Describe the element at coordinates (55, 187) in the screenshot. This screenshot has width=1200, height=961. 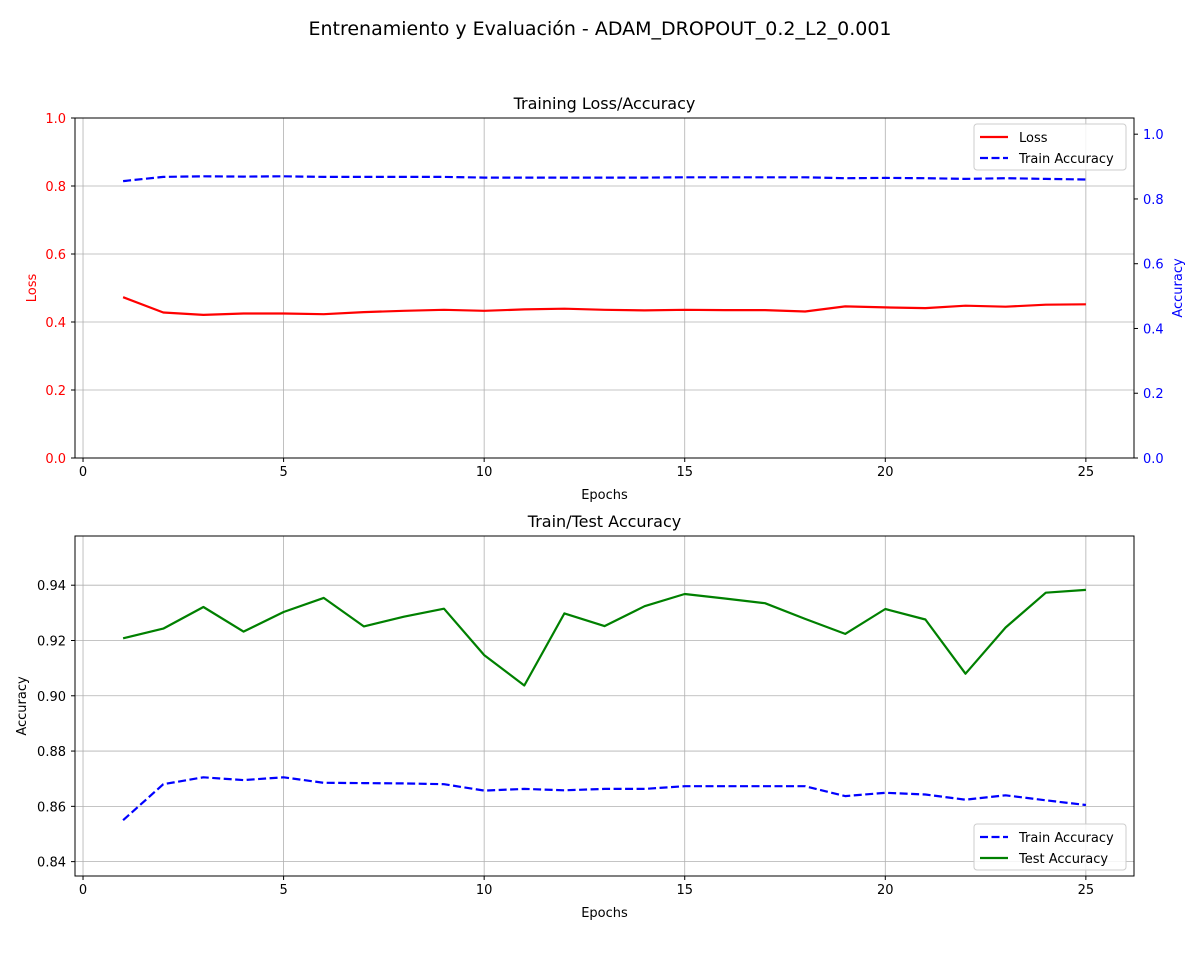
I see `y-tick-label: 0.8` at that location.